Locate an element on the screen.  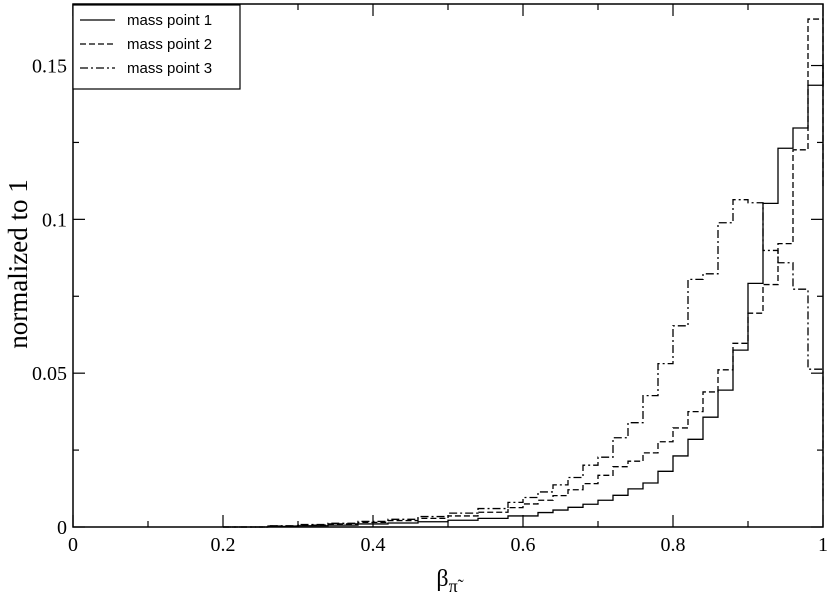
x-axis-label: βπ̃ is located at coordinates (449, 580).